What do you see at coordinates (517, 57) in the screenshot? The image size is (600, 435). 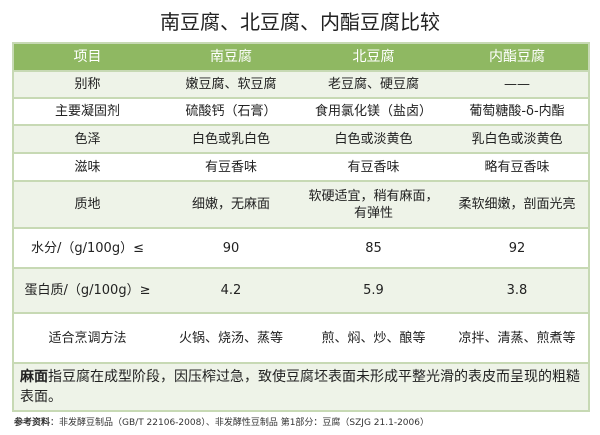 I see `header-lactone-tofu: 内酯豆腐` at bounding box center [517, 57].